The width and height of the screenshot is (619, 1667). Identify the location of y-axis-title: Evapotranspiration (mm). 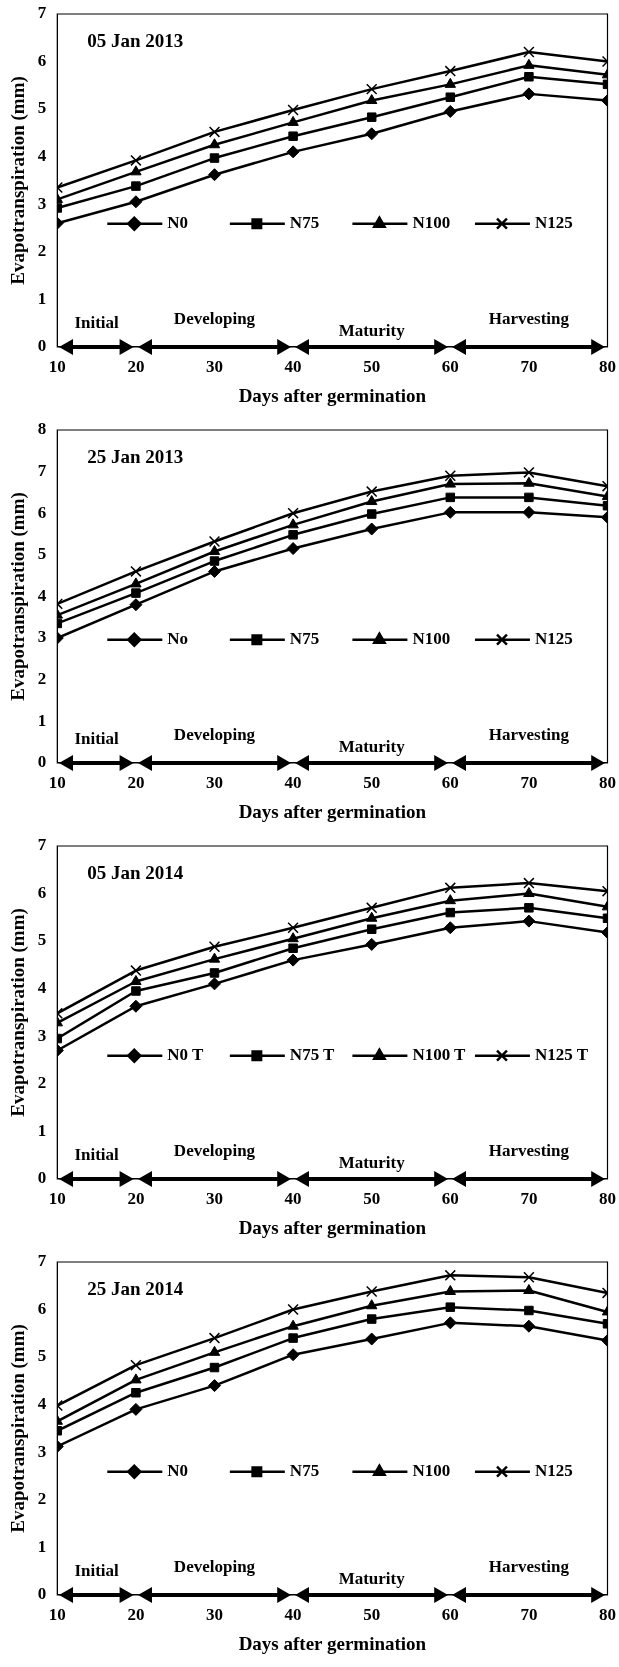
(18, 1012).